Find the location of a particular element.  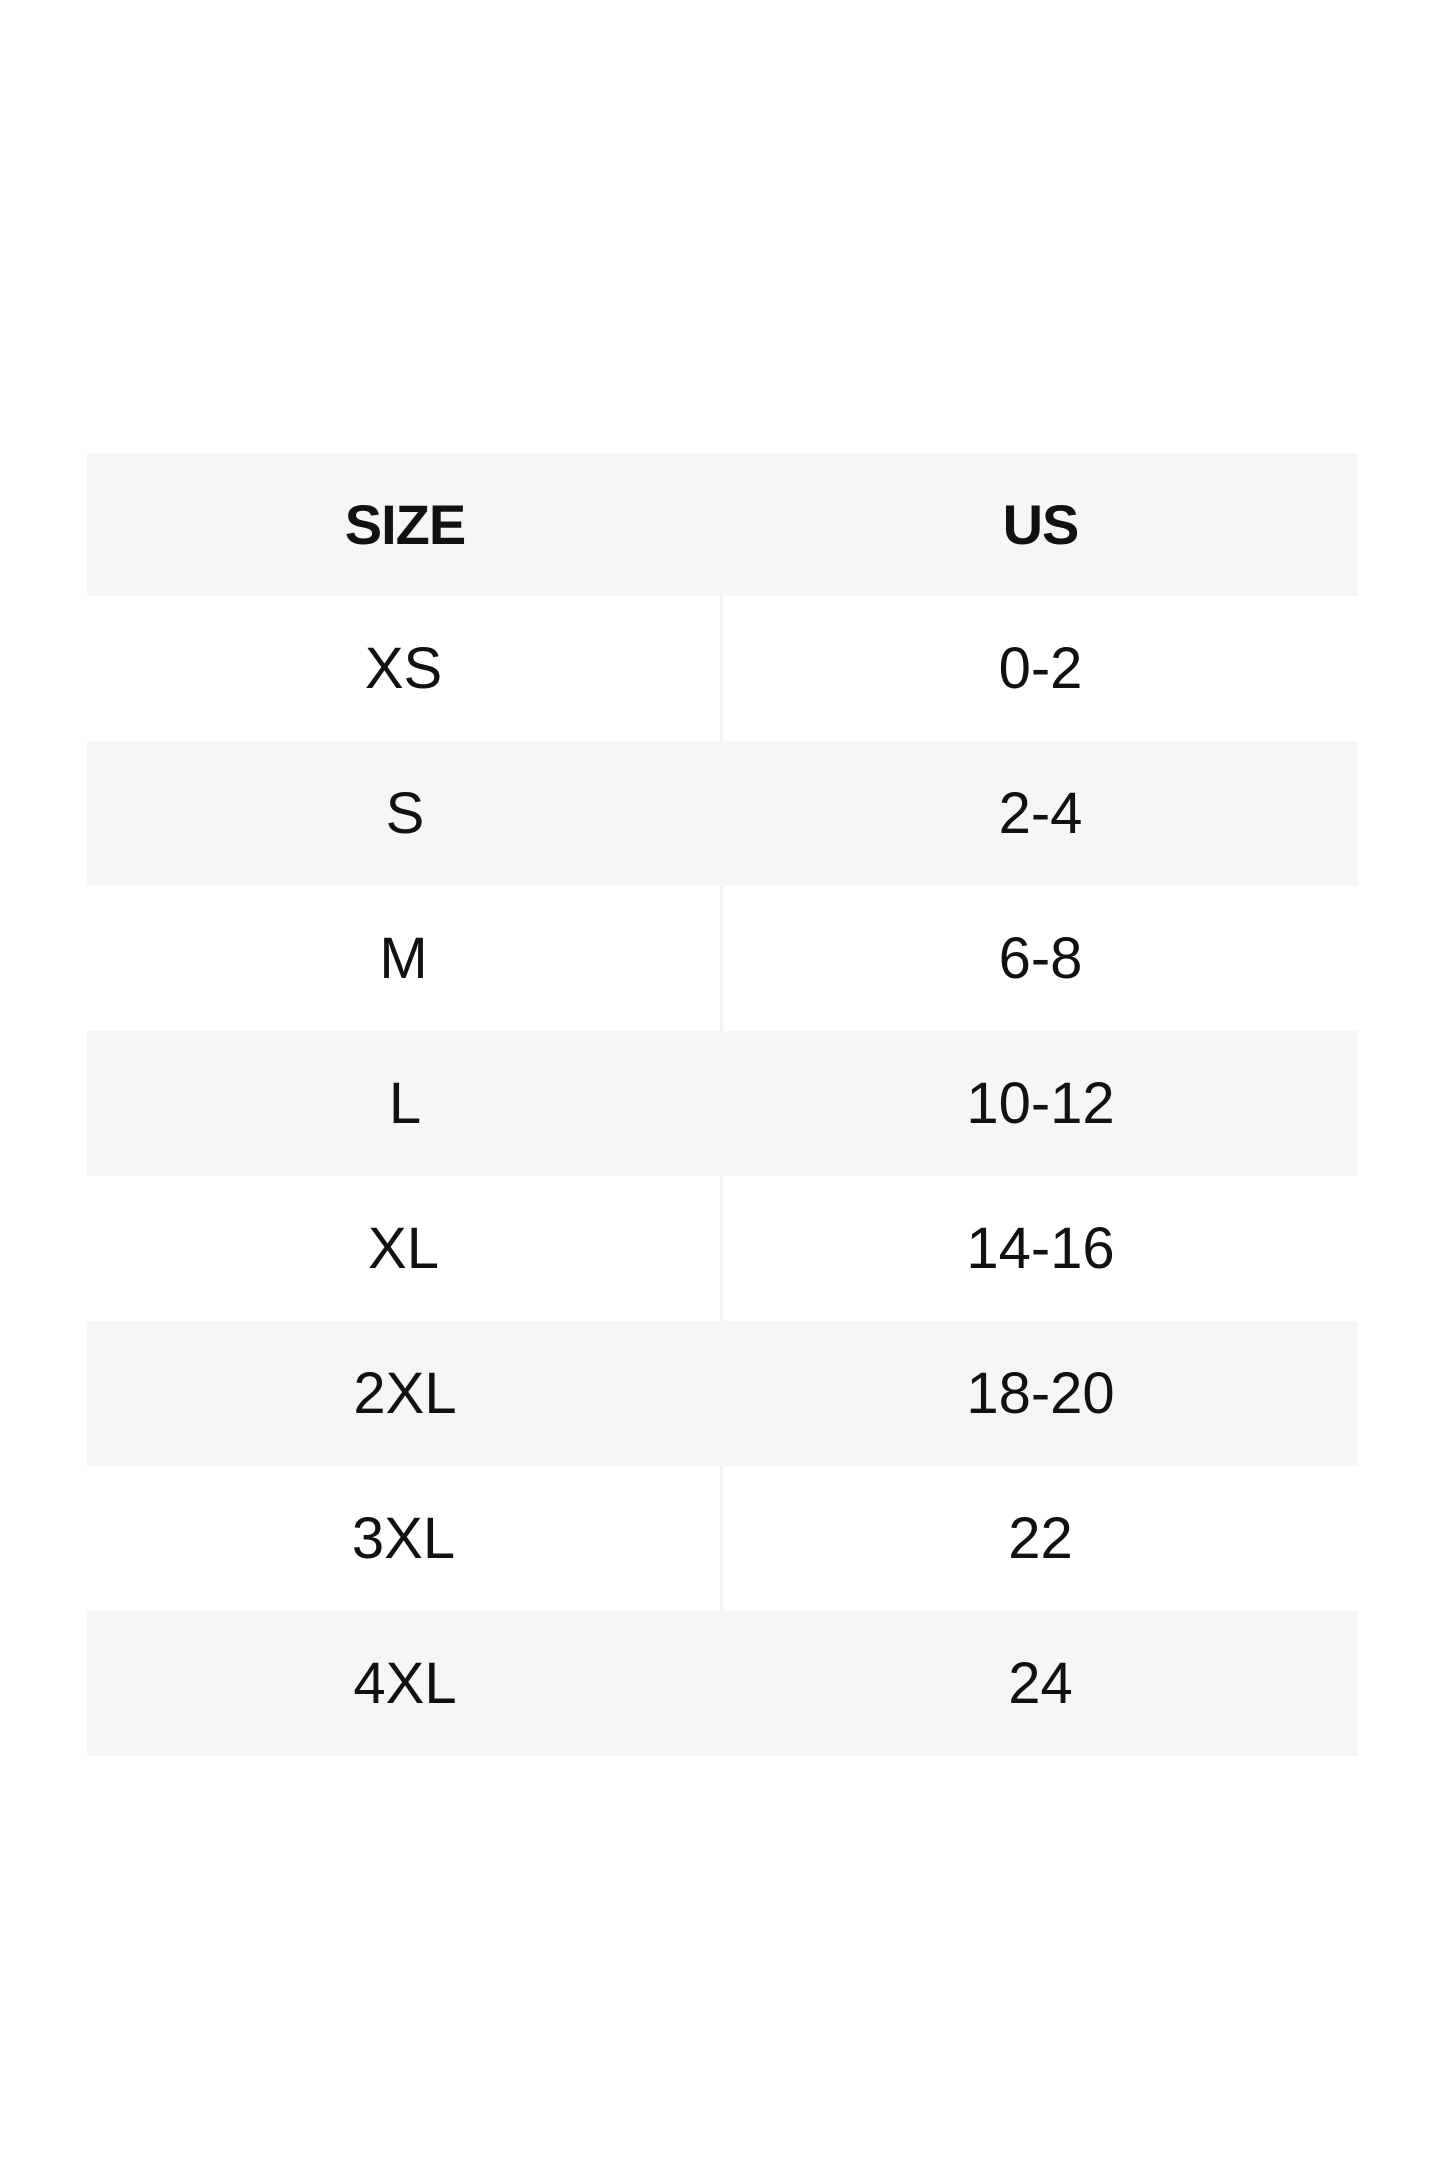

us-cell: 14-16 is located at coordinates (1040, 1248).